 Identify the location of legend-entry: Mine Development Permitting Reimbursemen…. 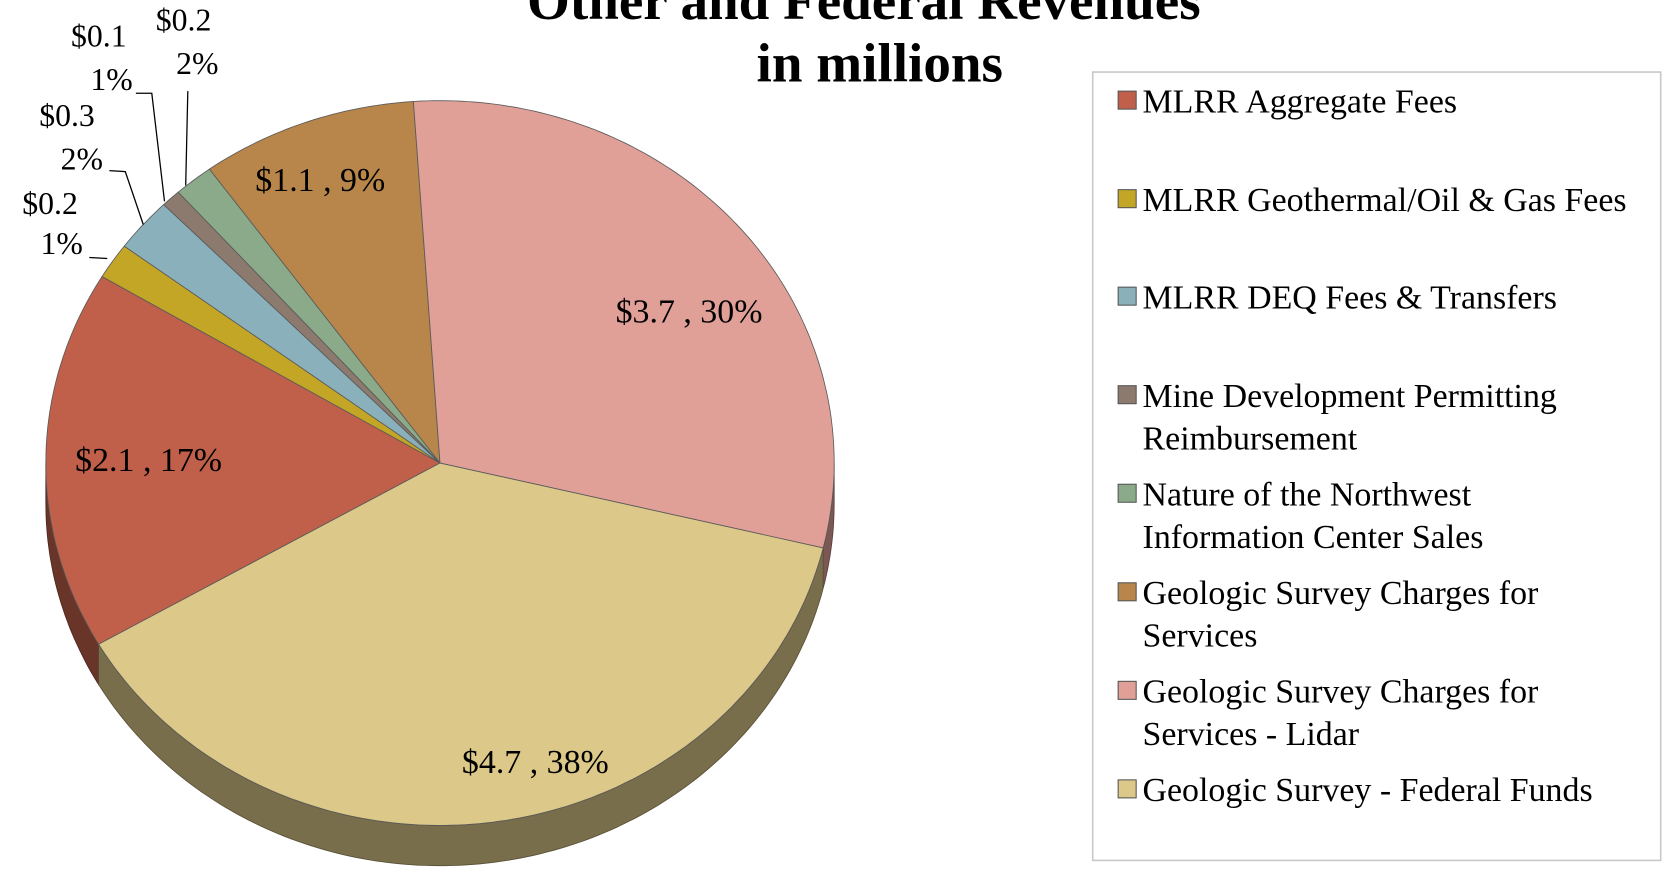
(1349, 416).